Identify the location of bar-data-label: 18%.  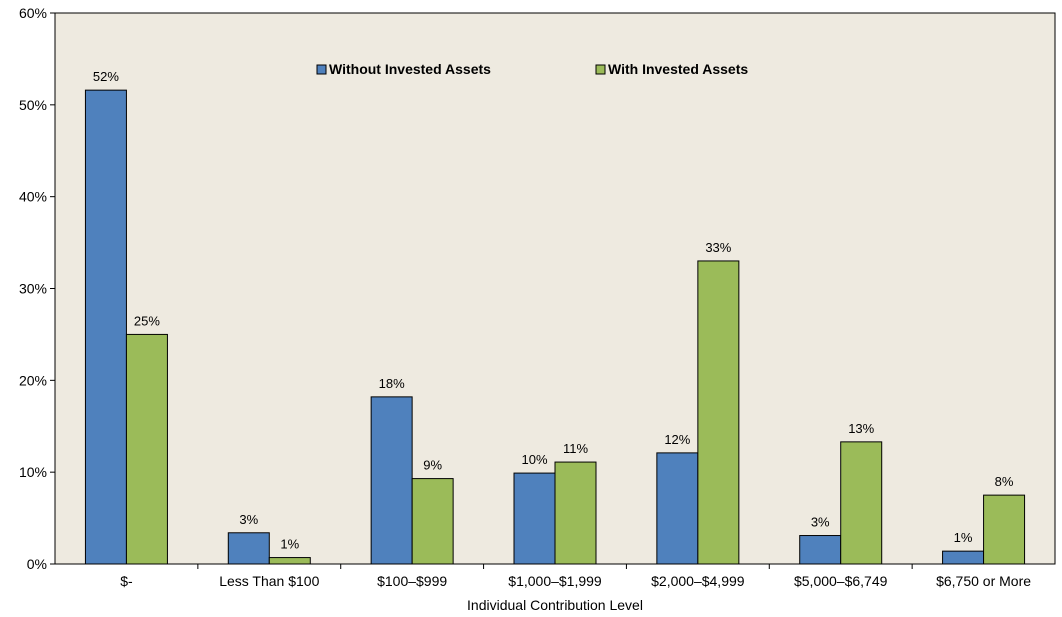
(392, 383).